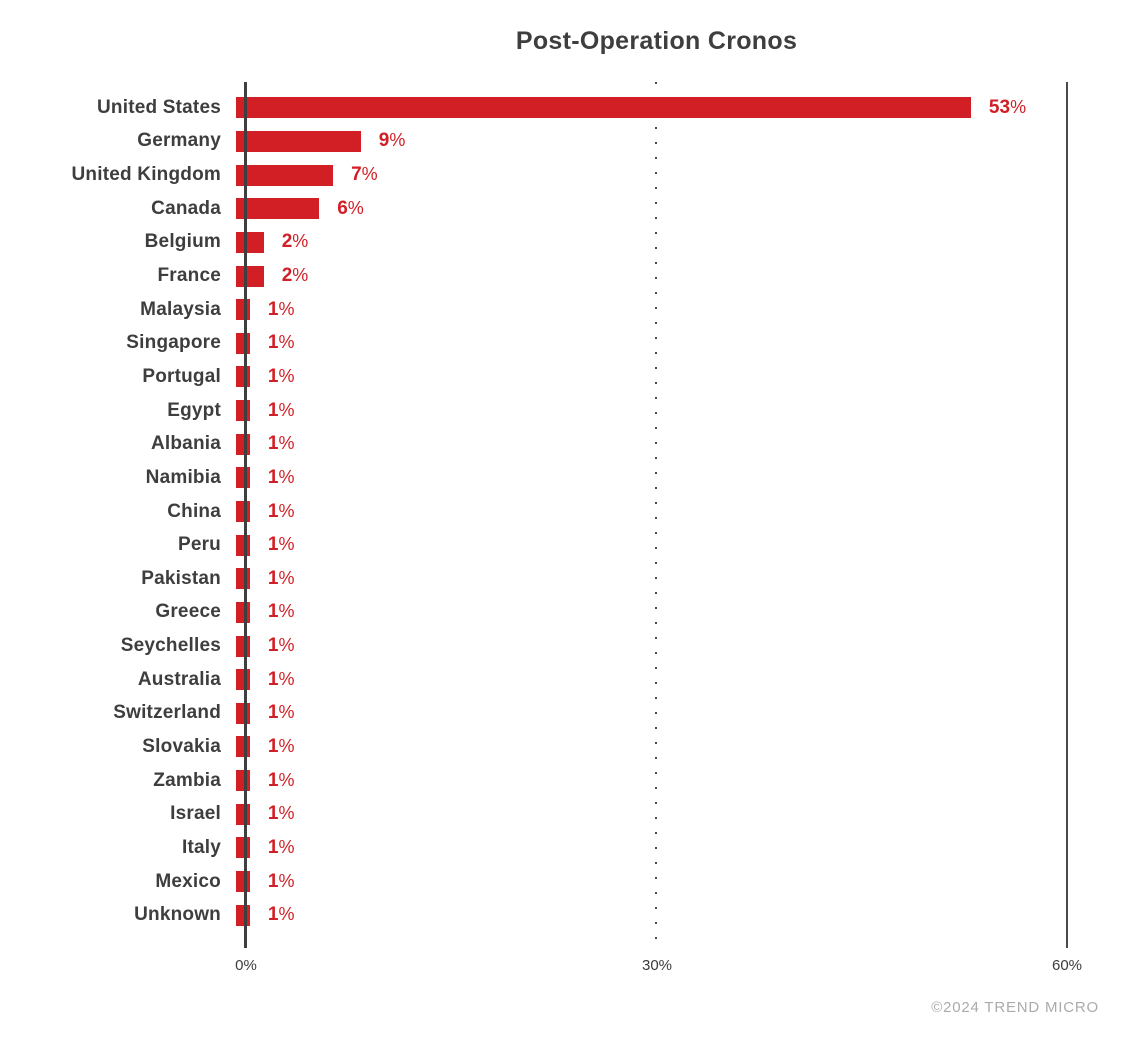  Describe the element at coordinates (243, 343) in the screenshot. I see `bar-singapore` at that location.